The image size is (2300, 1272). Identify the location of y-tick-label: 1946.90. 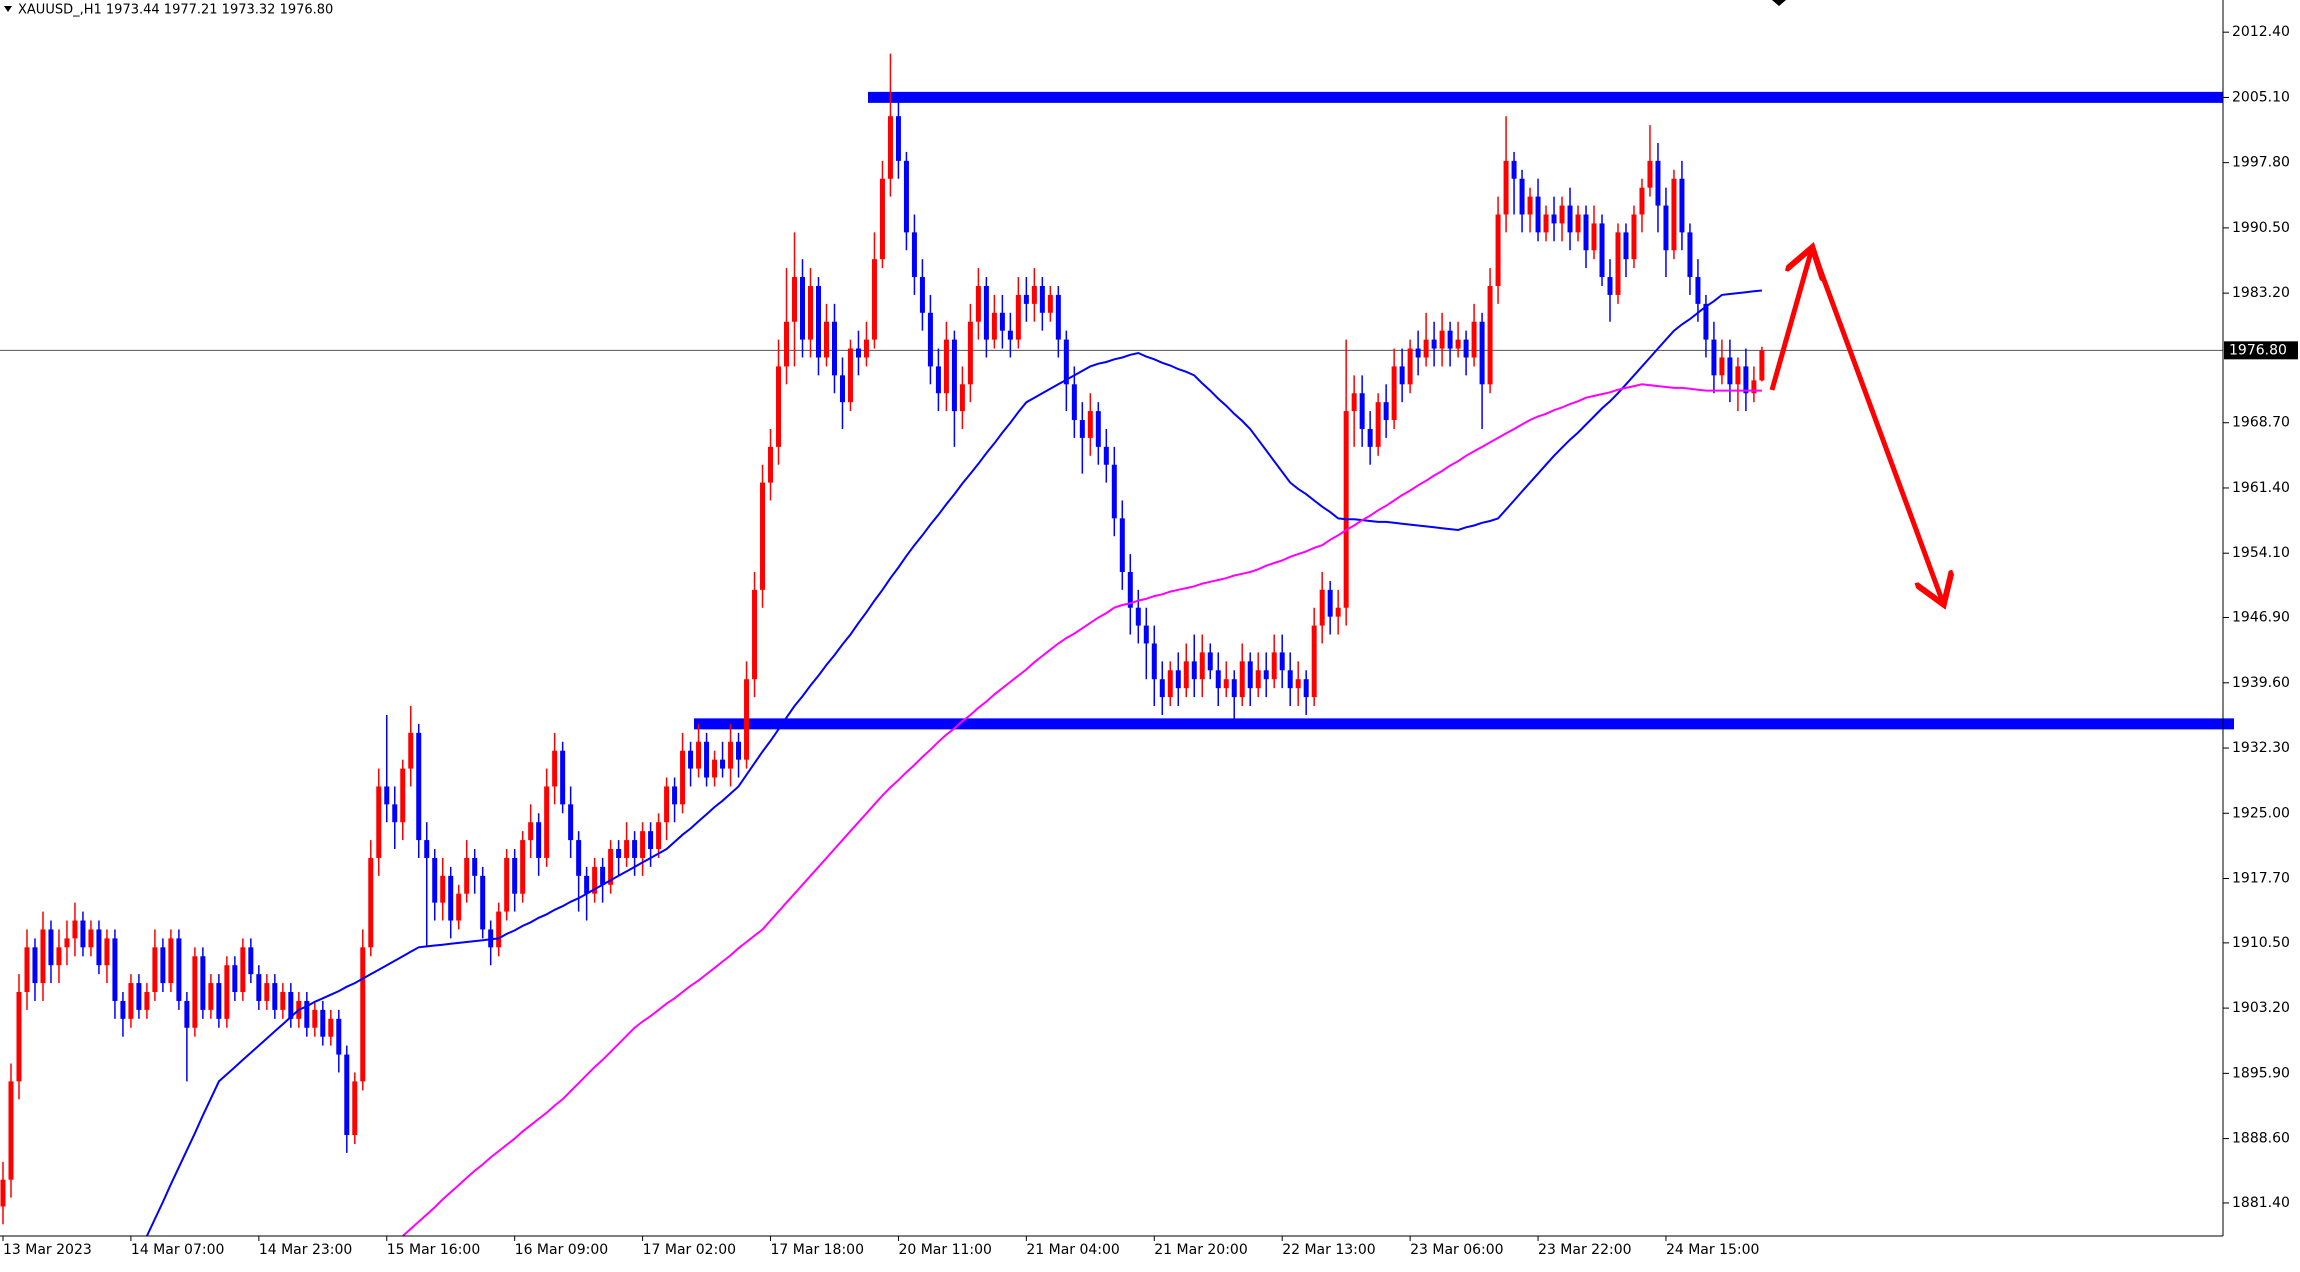
(2261, 618).